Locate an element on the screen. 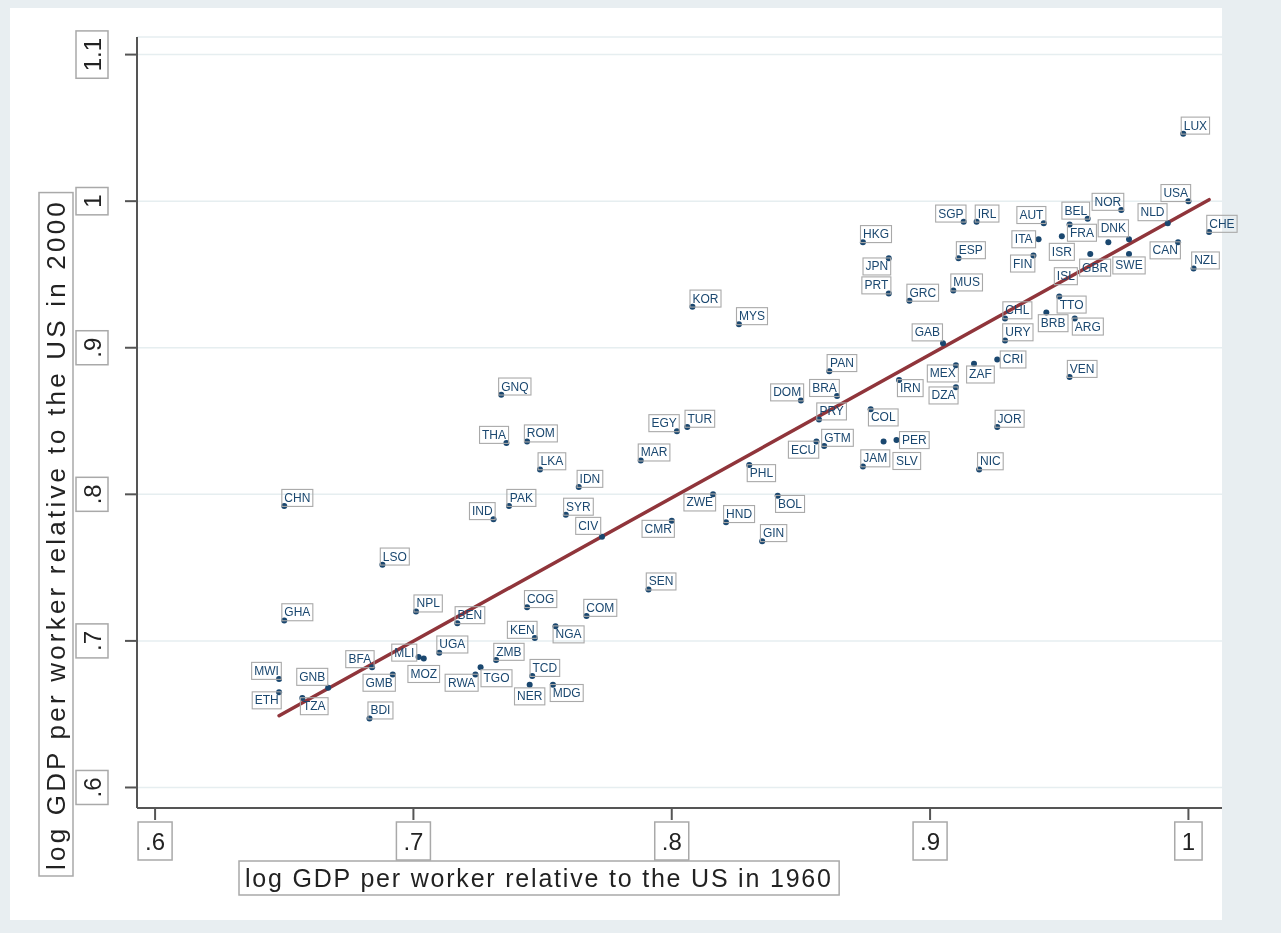 The height and width of the screenshot is (933, 1281). y-tick-label: .9 is located at coordinates (92, 347).